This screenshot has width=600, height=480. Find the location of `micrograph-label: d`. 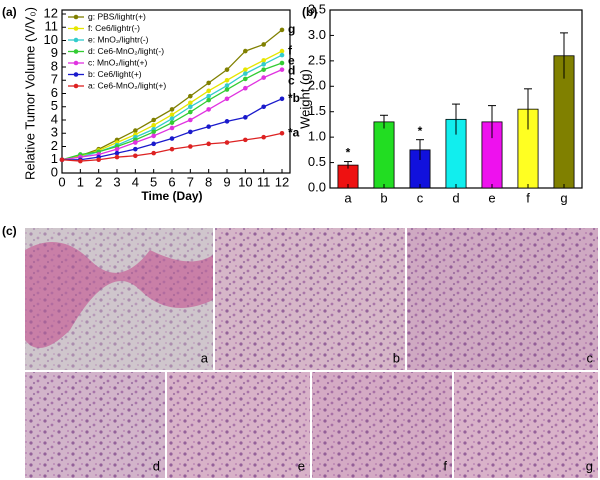

micrograph-label: d is located at coordinates (156, 465).